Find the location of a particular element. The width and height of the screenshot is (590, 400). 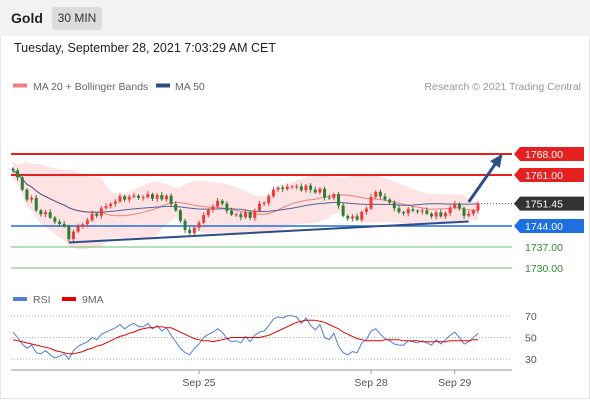

level-label-5: 1730.00 is located at coordinates (544, 269).